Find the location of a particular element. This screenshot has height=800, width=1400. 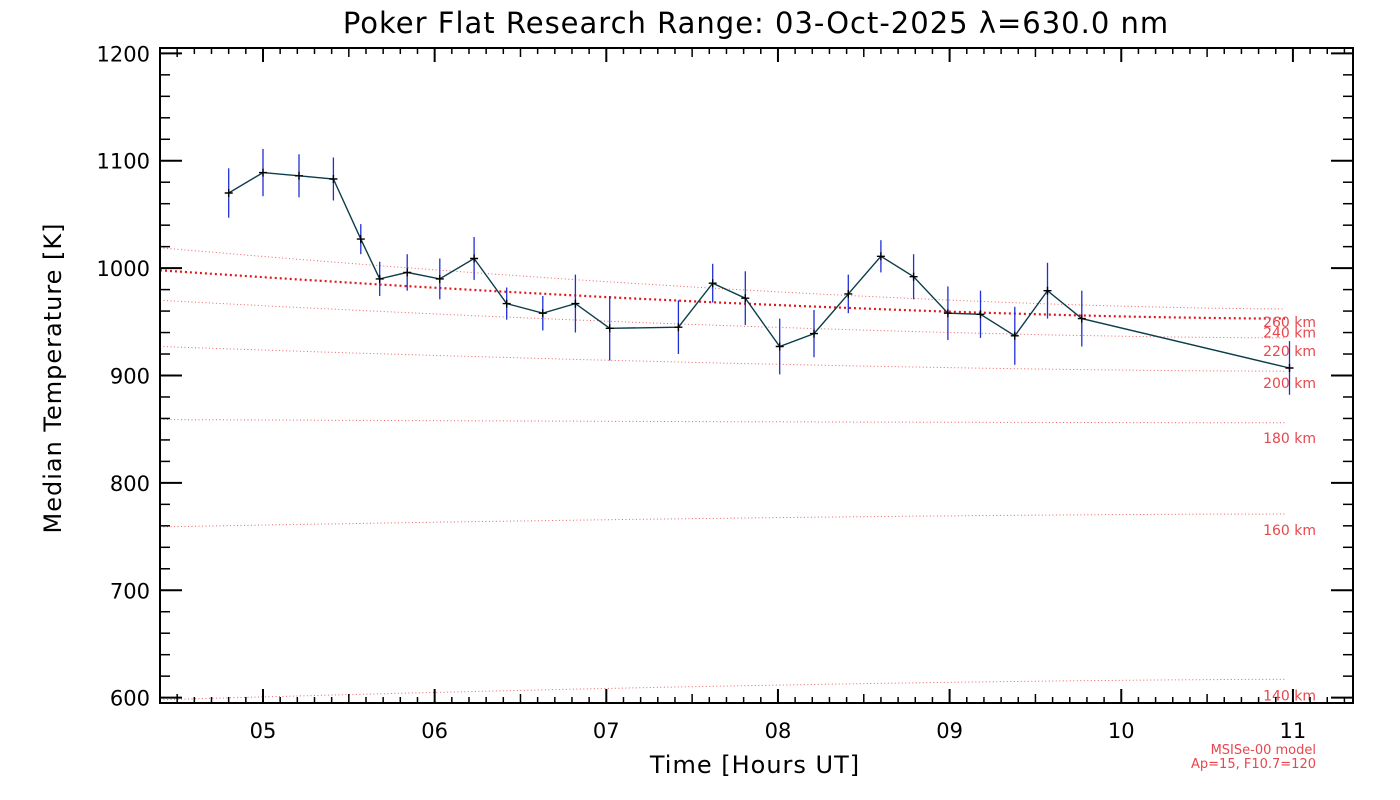

model-curve-260-km is located at coordinates (722, 294).